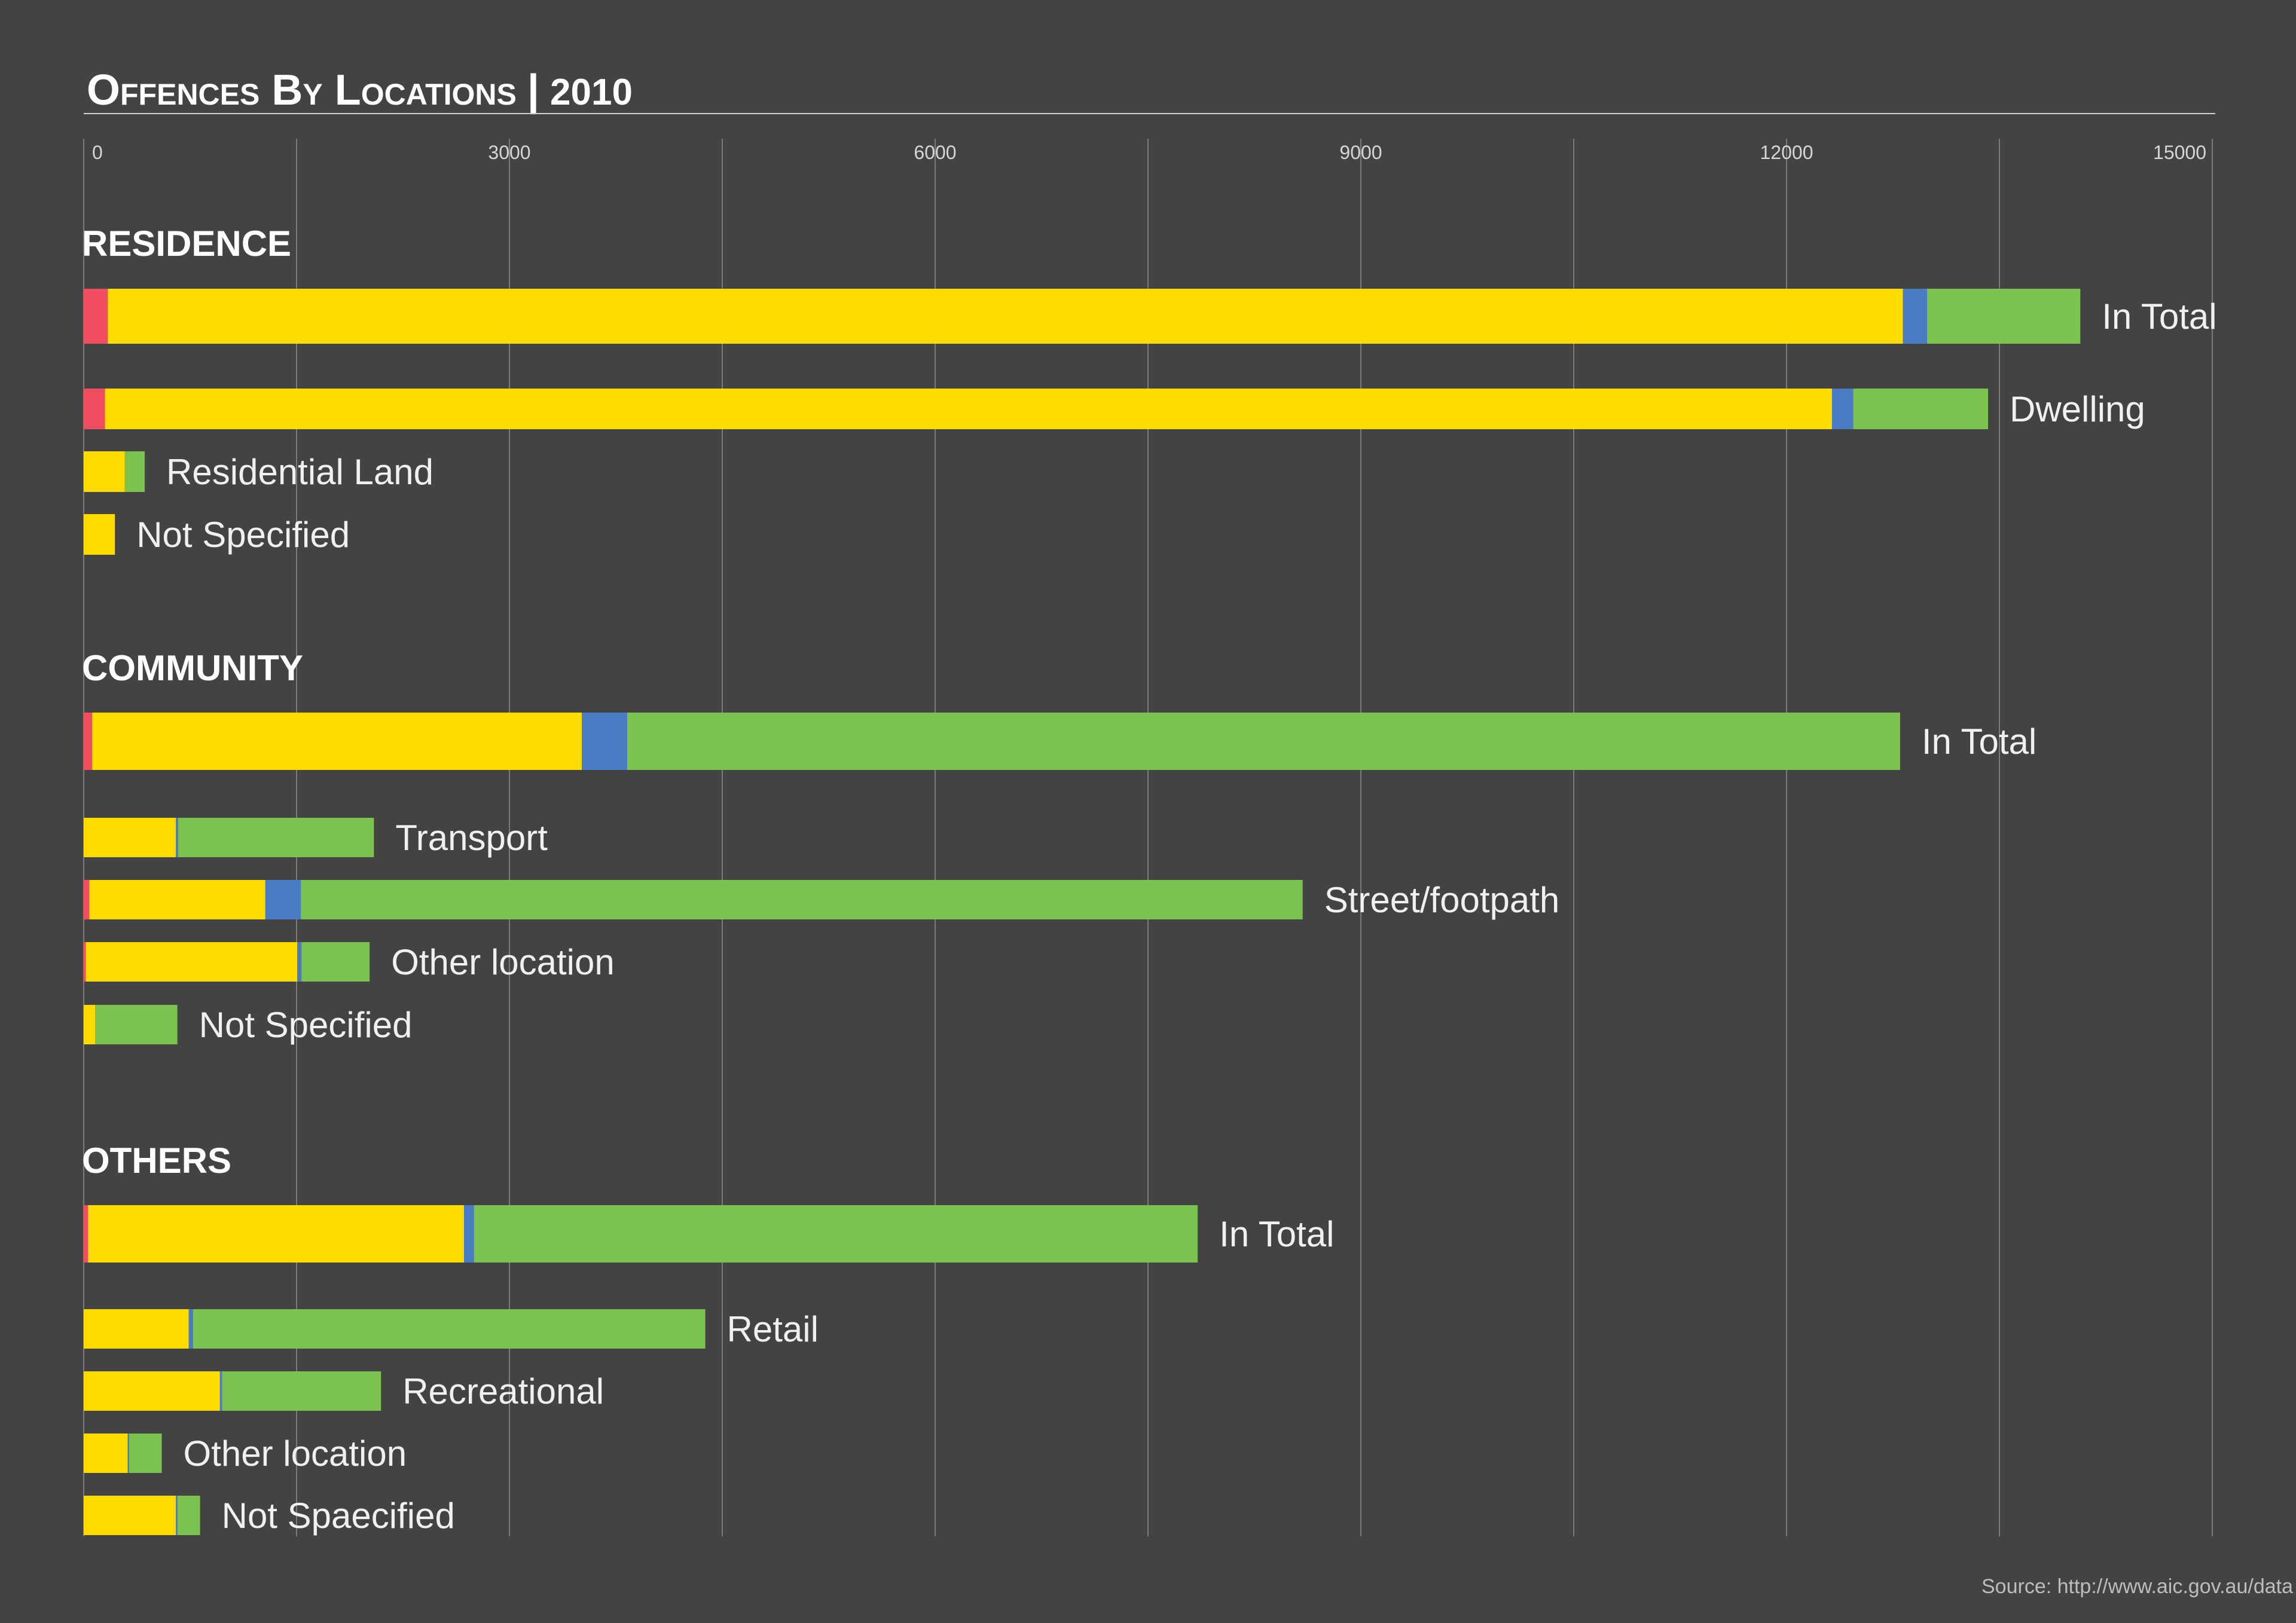 Image resolution: width=2296 pixels, height=1623 pixels. Describe the element at coordinates (503, 1391) in the screenshot. I see `bar-label: Recreational` at that location.